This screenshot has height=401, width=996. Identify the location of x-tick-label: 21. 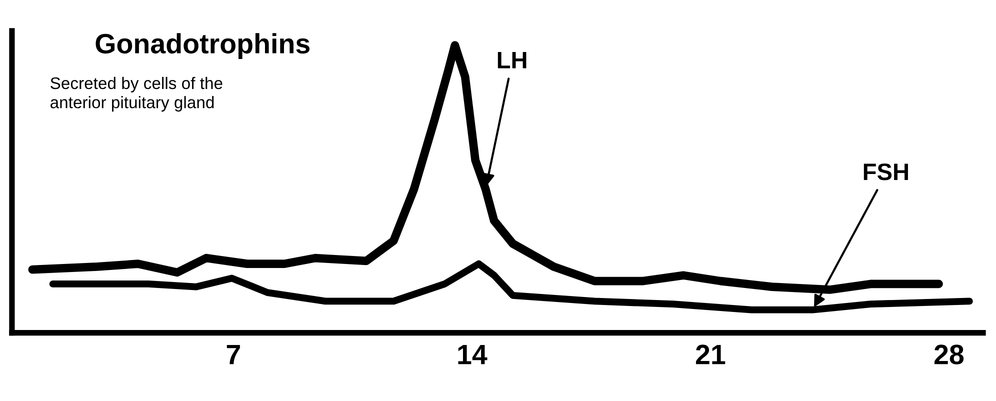
(711, 354).